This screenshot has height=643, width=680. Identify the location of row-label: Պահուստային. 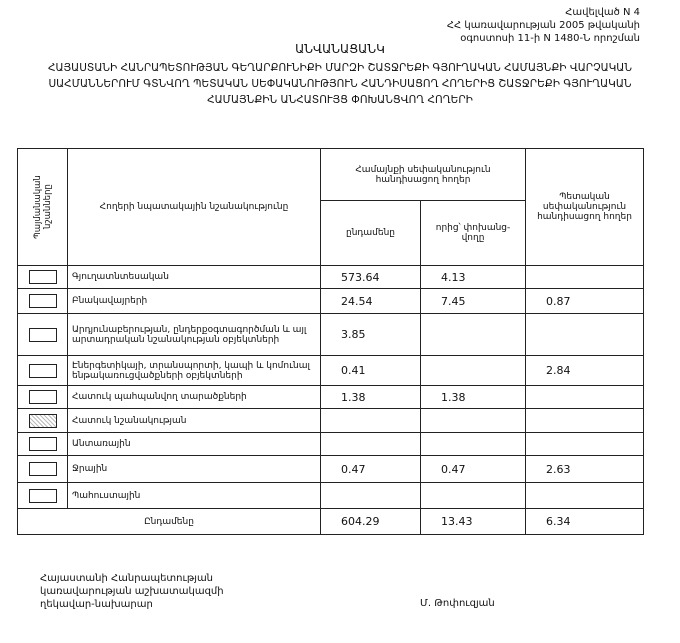
(194, 495).